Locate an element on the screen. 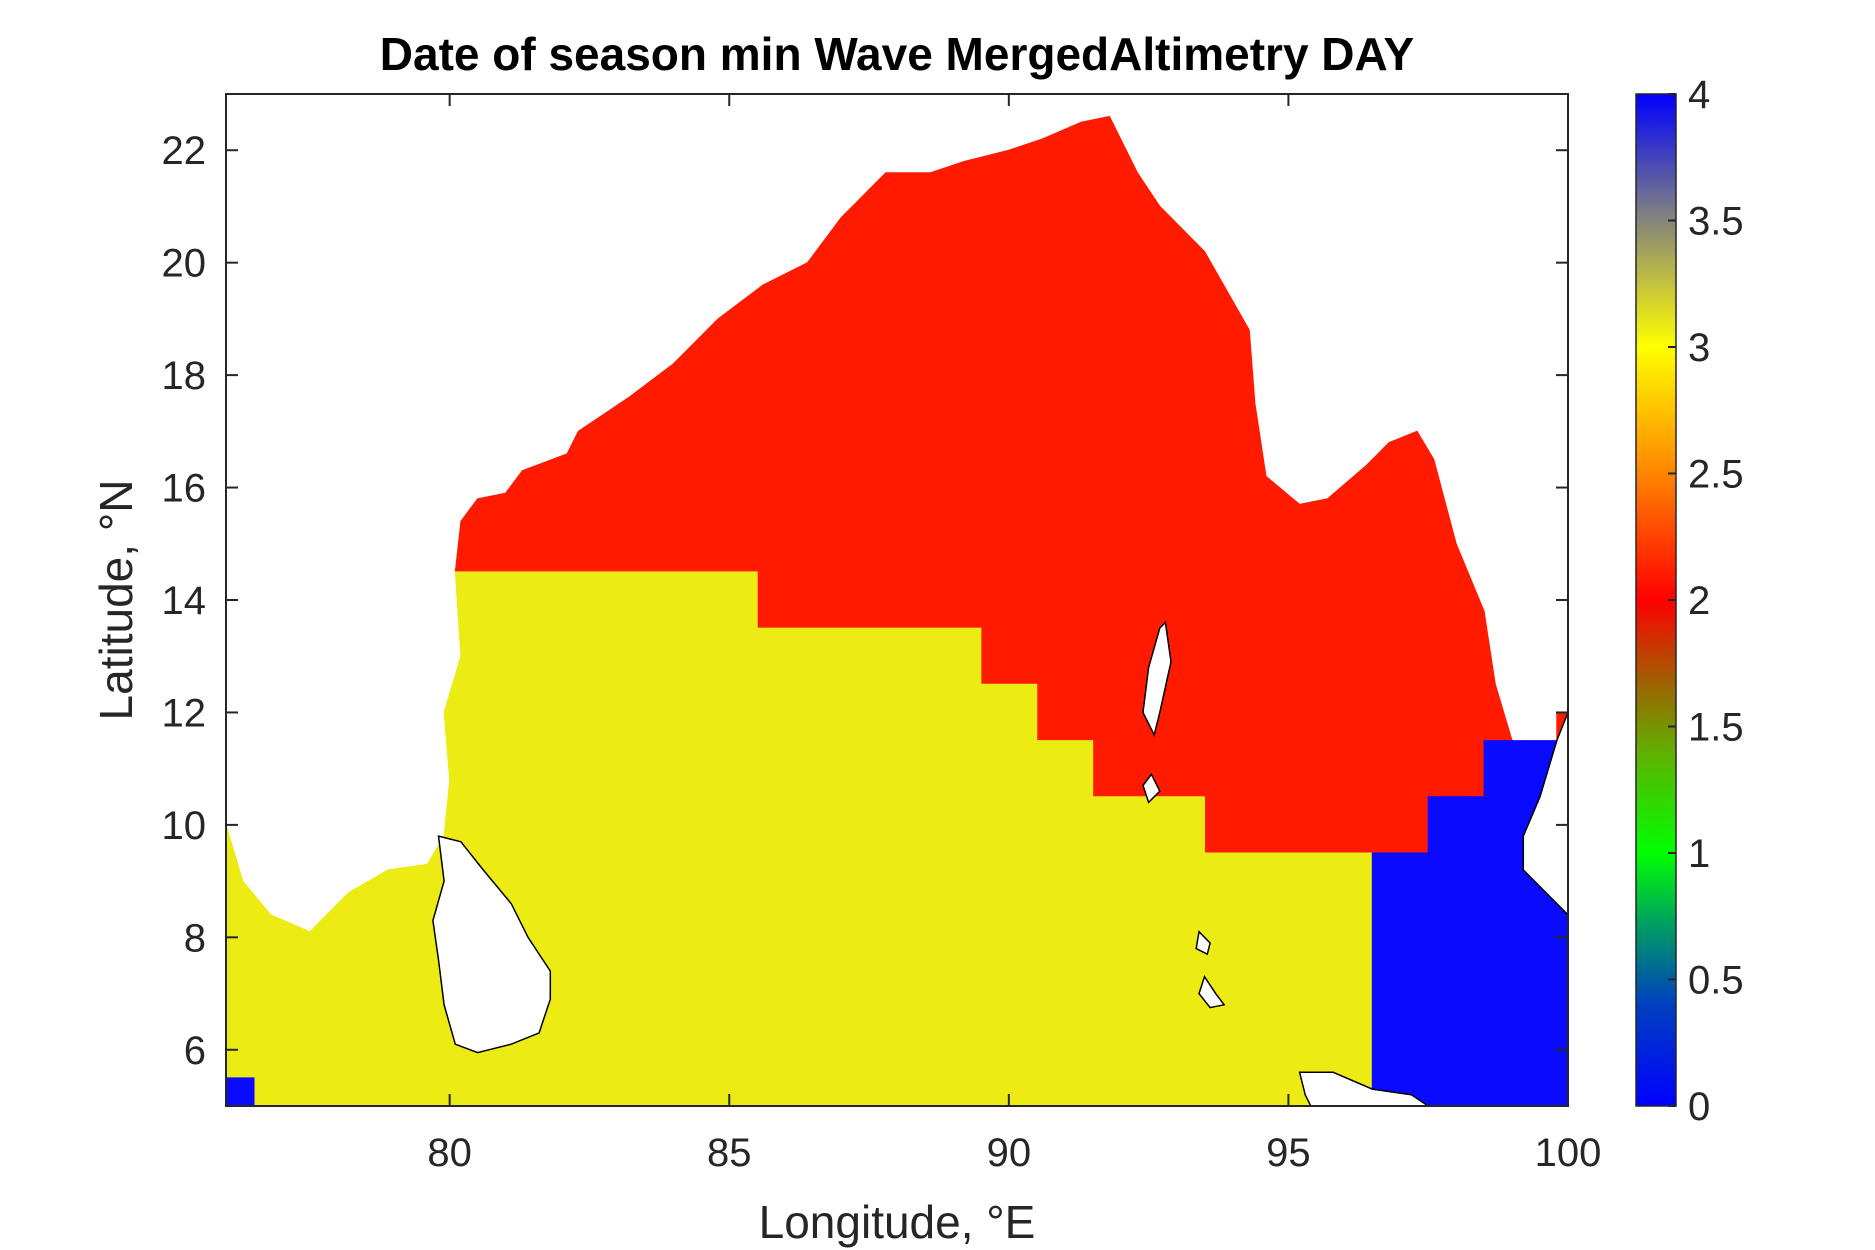  land-sri-lanka is located at coordinates (492, 944).